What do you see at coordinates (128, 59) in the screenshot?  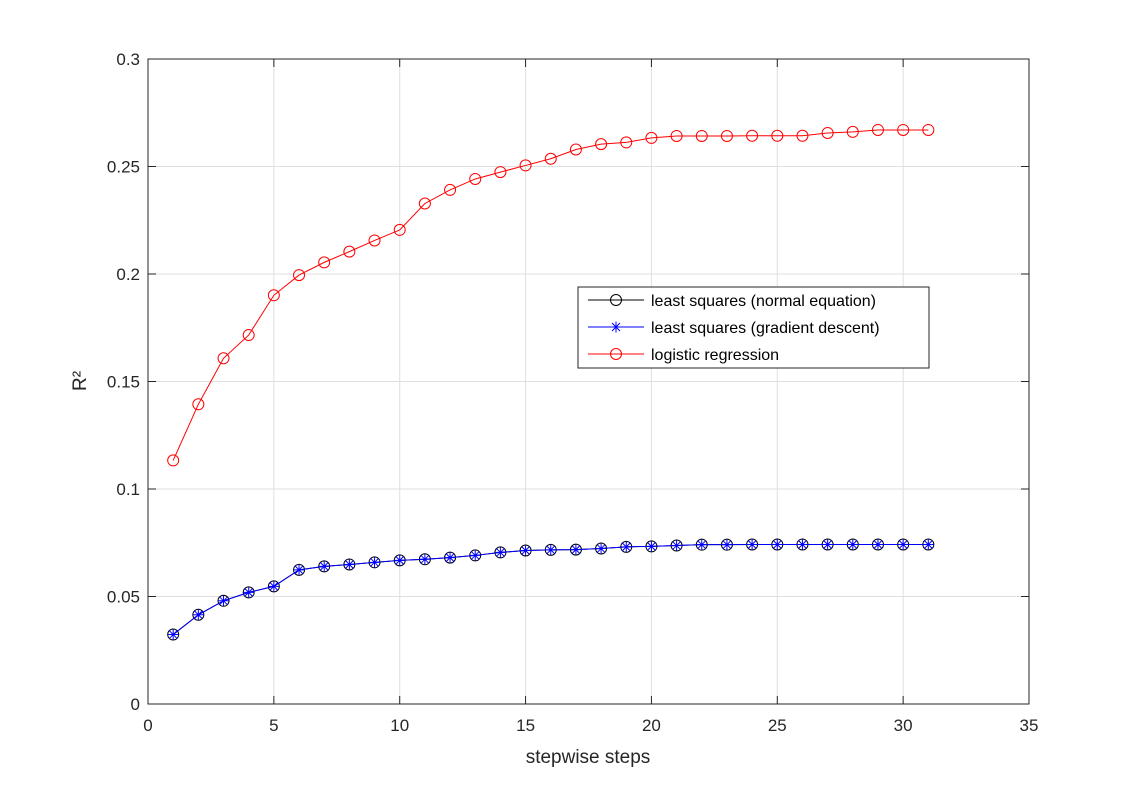 I see `y-tick-label: 0.3` at bounding box center [128, 59].